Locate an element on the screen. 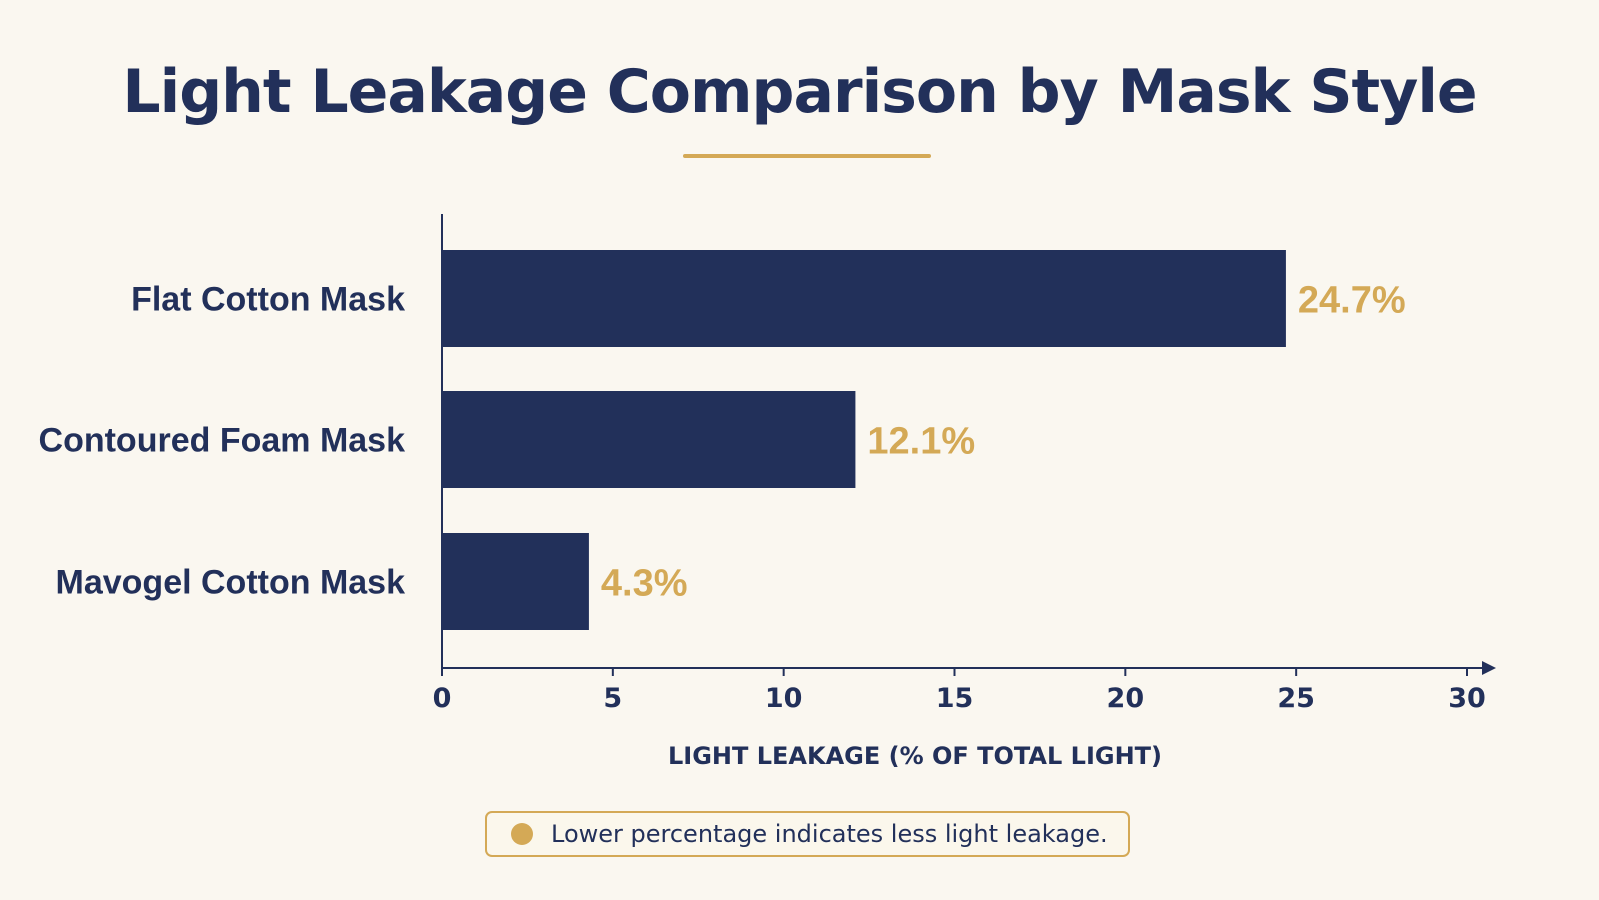 Image resolution: width=1599 pixels, height=900 pixels. chart-title: Light Leakage Comparison by Mask Style is located at coordinates (799, 92).